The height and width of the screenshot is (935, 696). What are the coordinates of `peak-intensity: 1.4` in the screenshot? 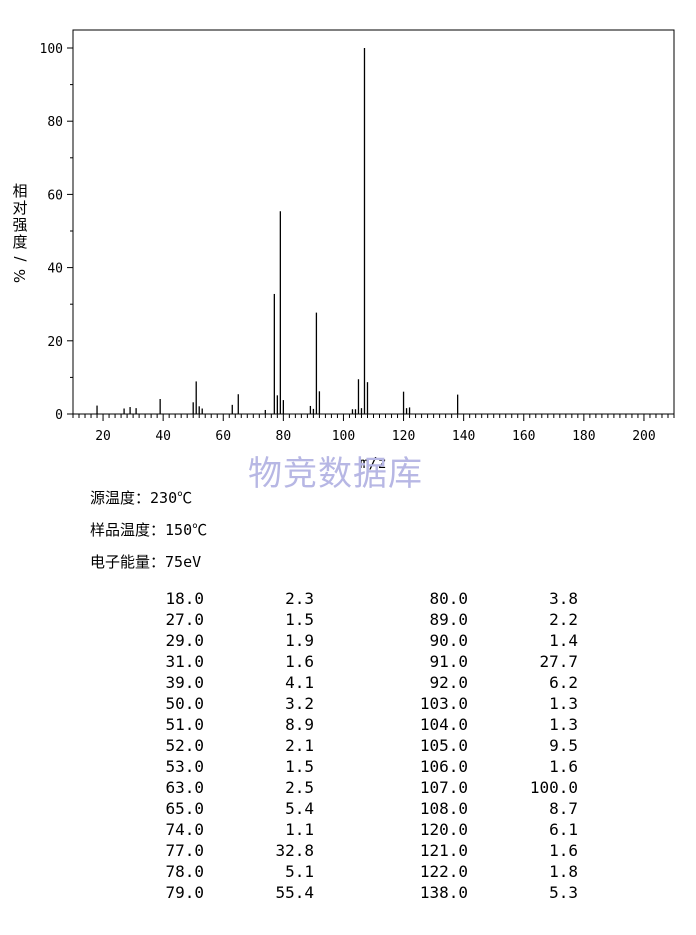 It's located at (563, 640).